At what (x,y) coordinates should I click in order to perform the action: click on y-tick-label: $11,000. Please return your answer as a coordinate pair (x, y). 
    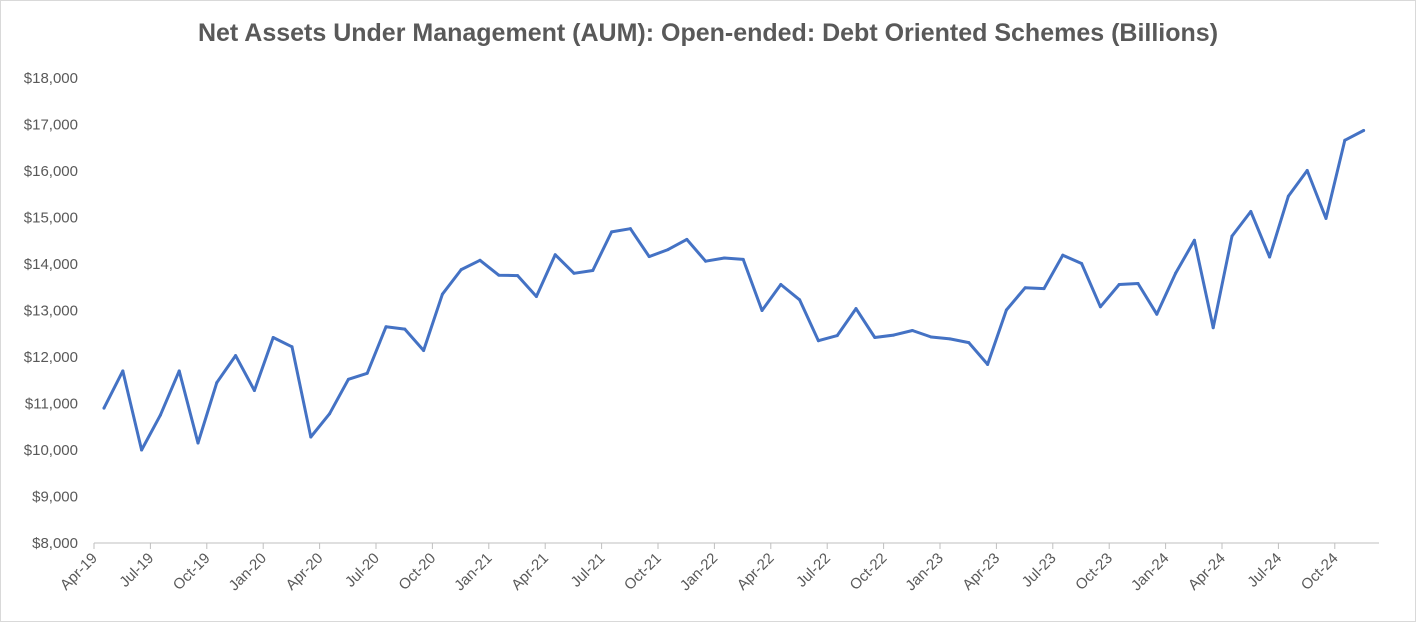
    Looking at the image, I should click on (51, 404).